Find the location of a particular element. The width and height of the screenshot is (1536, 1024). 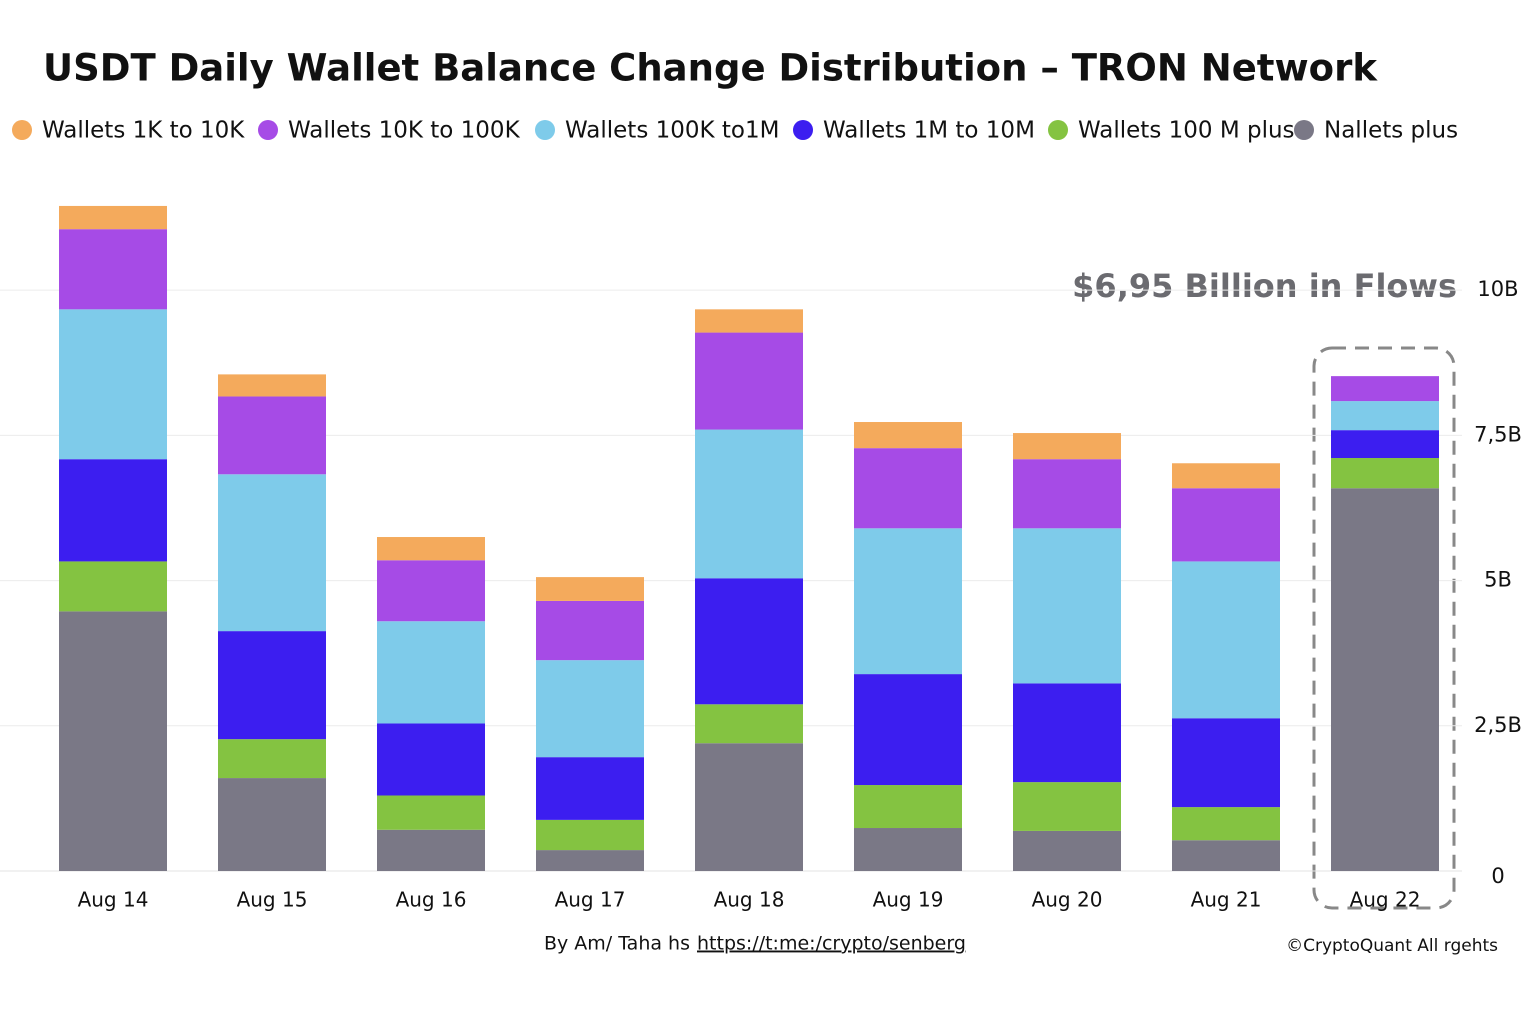

y-tick-label: 10B is located at coordinates (1497, 289).